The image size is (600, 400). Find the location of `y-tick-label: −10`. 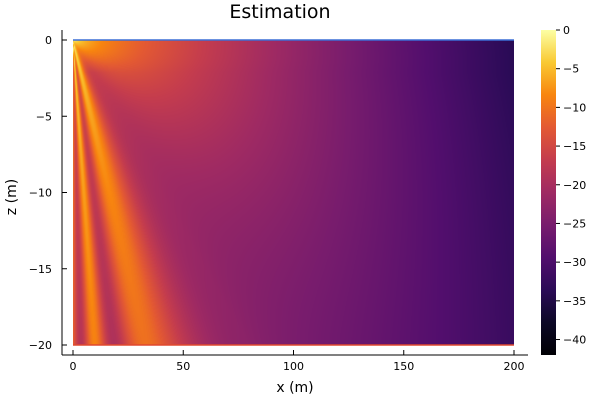

y-tick-label: −10 is located at coordinates (40, 193).